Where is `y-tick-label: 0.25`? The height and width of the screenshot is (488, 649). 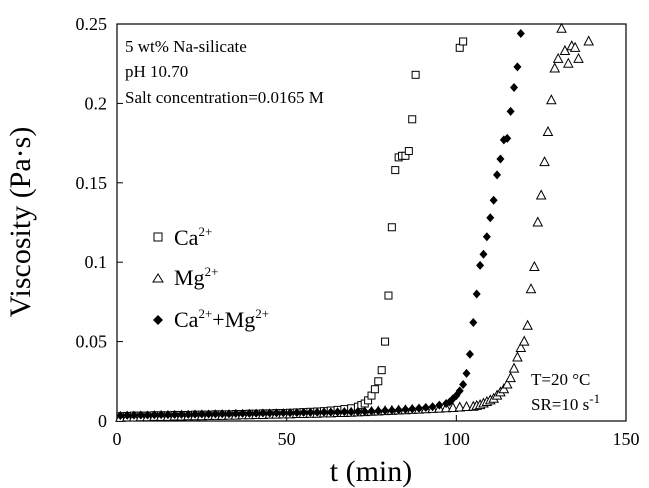
y-tick-label: 0.25 is located at coordinates (92, 24).